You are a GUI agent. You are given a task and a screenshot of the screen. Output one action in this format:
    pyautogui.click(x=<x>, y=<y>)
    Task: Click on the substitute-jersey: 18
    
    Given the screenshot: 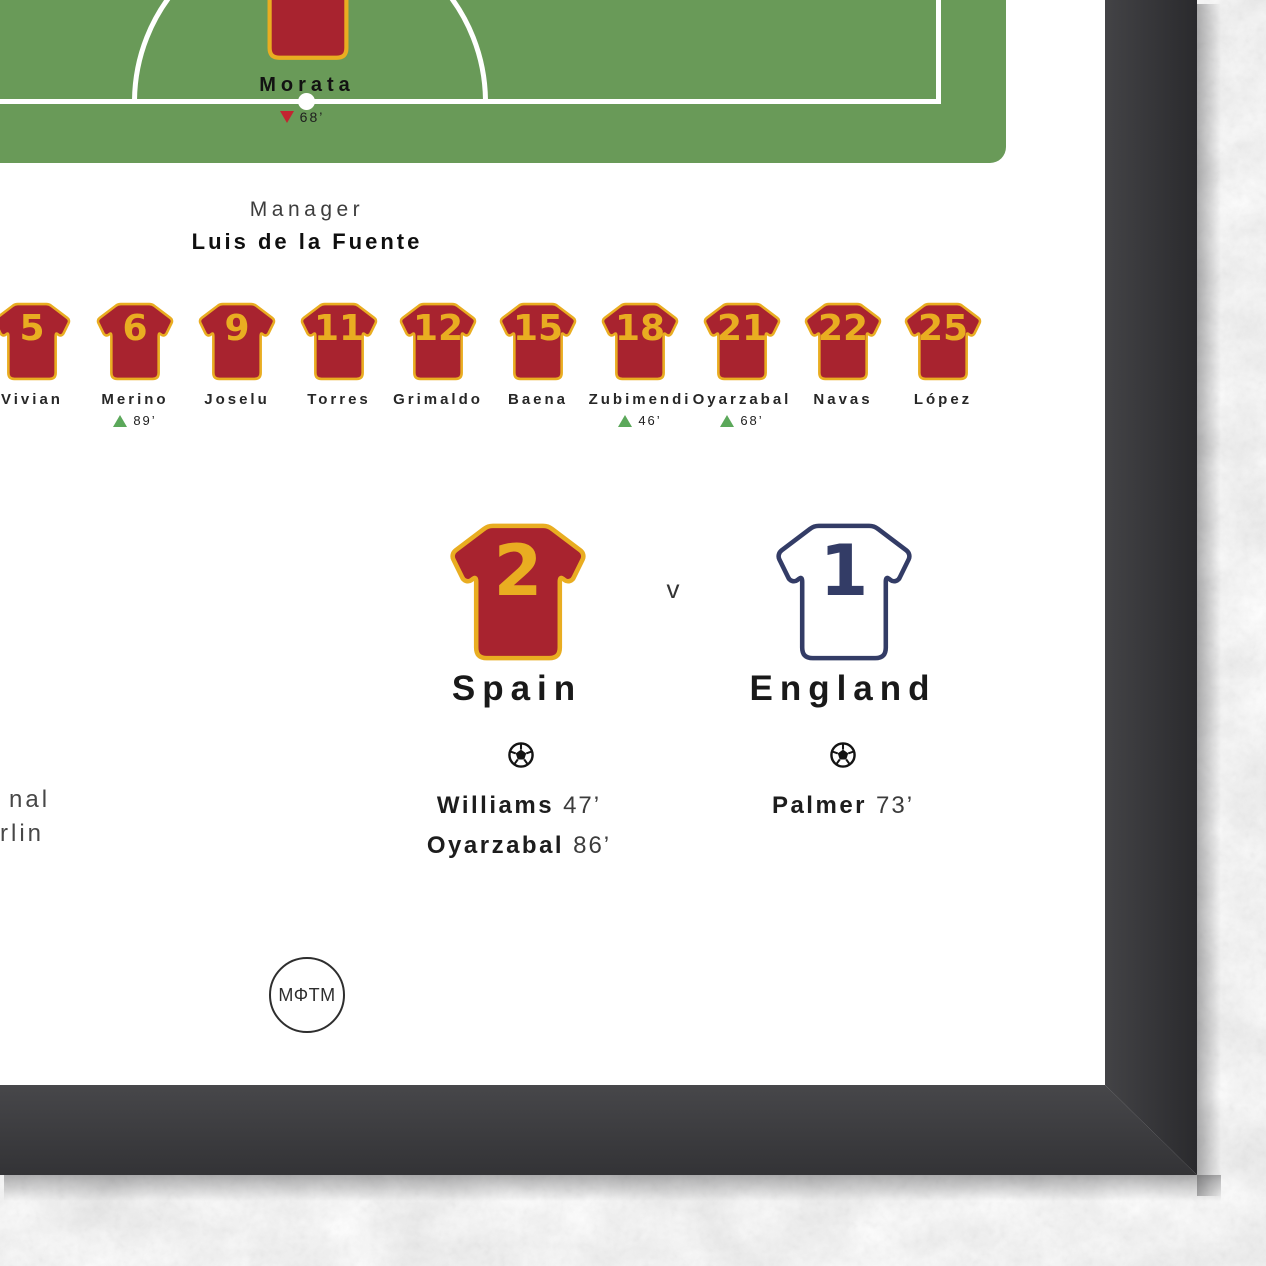 What is the action you would take?
    pyautogui.click(x=640, y=341)
    